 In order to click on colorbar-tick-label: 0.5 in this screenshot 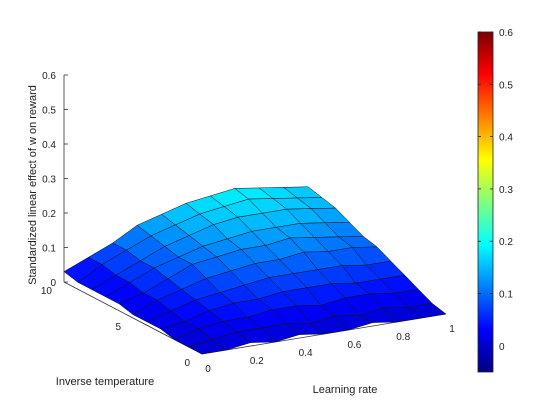, I will do `click(506, 85)`.